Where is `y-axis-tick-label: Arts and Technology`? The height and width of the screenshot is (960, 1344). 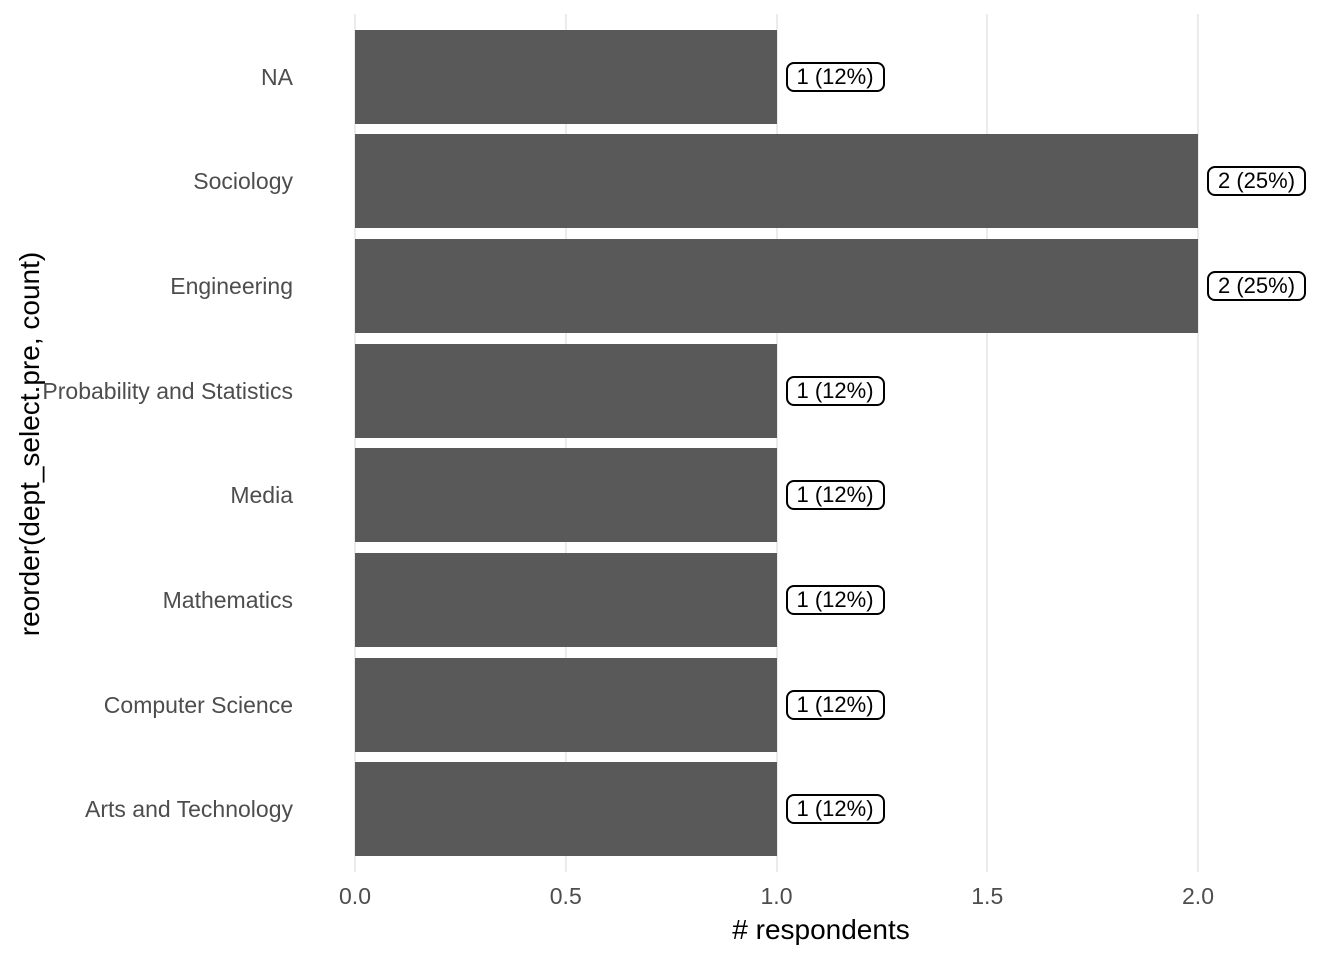
y-axis-tick-label: Arts and Technology is located at coordinates (189, 809).